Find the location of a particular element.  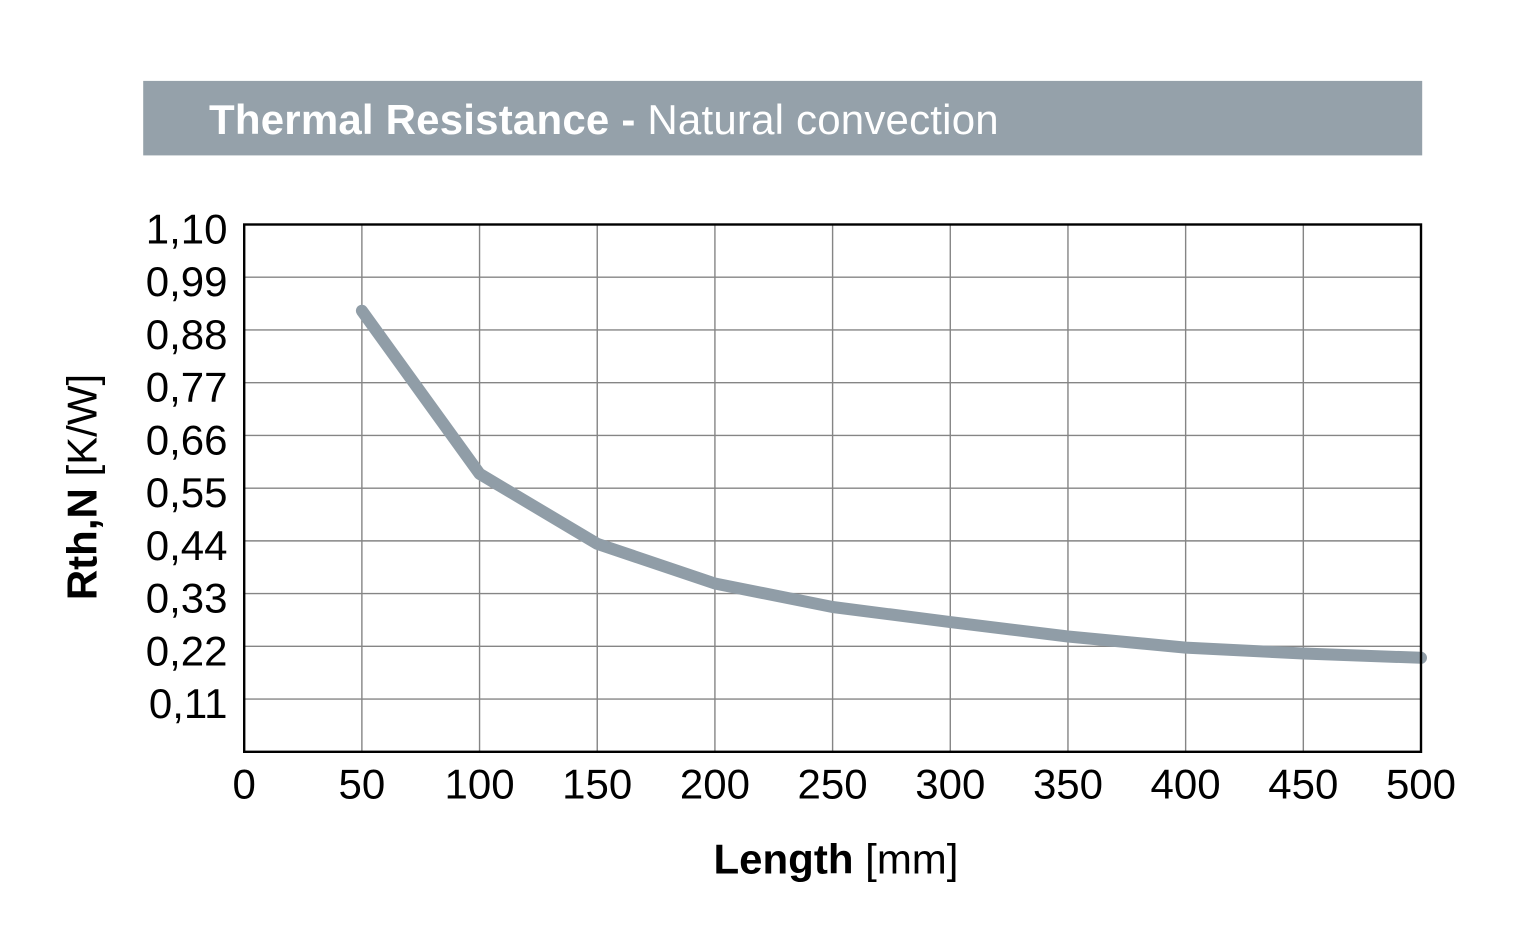

svg-text: 300 is located at coordinates (950, 783).